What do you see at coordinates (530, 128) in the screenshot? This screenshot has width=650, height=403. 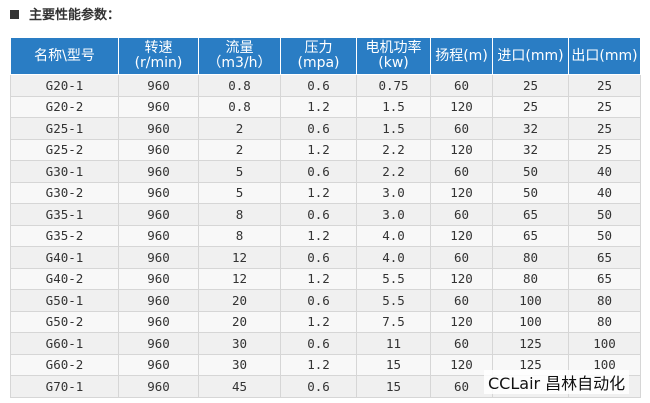 I see `cell: 32` at bounding box center [530, 128].